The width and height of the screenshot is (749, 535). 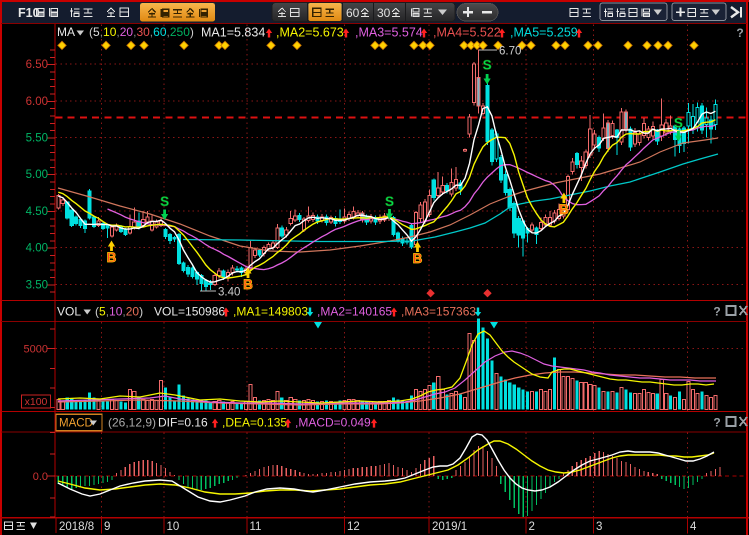 I want to click on svg-text: 9, so click(x=107, y=527).